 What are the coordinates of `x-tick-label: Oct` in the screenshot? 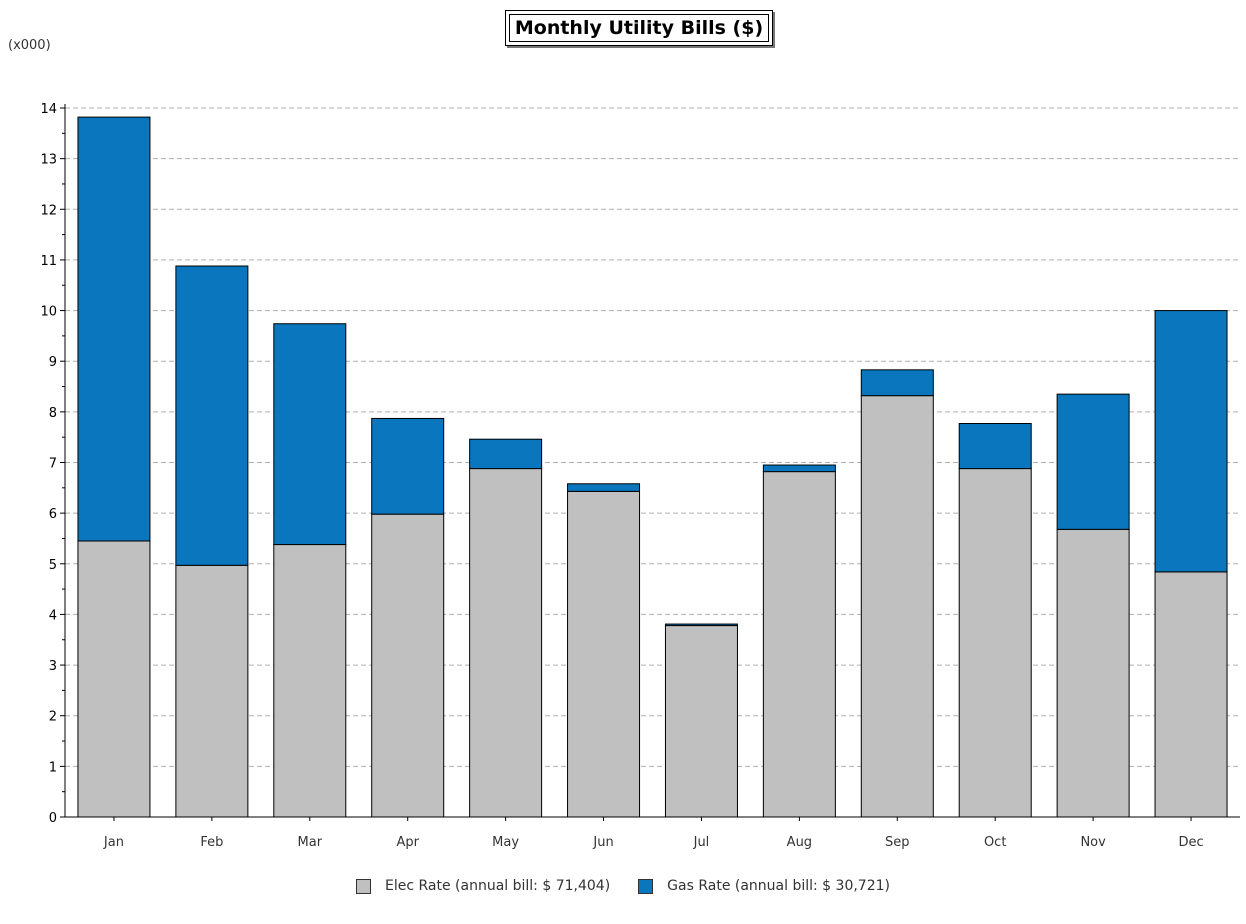 It's located at (995, 842).